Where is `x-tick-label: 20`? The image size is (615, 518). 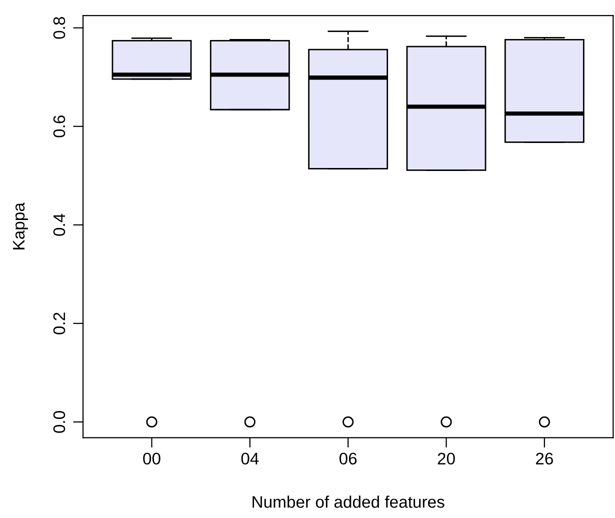
x-tick-label: 20 is located at coordinates (446, 458).